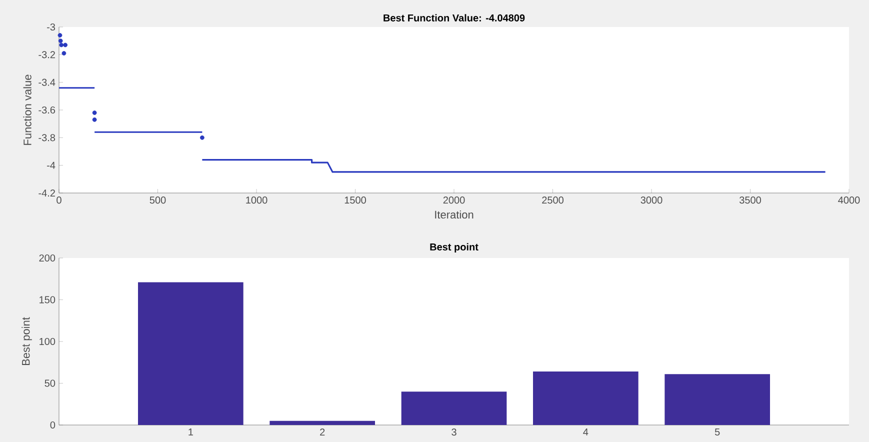 The width and height of the screenshot is (869, 442). Describe the element at coordinates (717, 432) in the screenshot. I see `x-tick-label: 5` at that location.